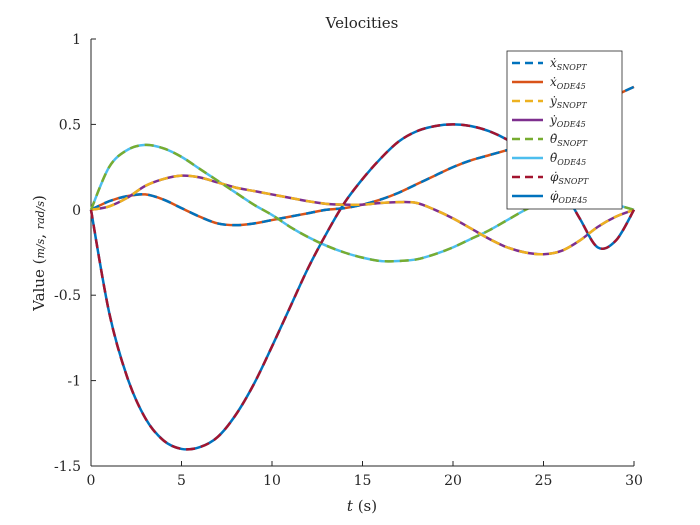 The image size is (700, 525). What do you see at coordinates (67, 296) in the screenshot?
I see `y-tick-label: -0.5` at bounding box center [67, 296].